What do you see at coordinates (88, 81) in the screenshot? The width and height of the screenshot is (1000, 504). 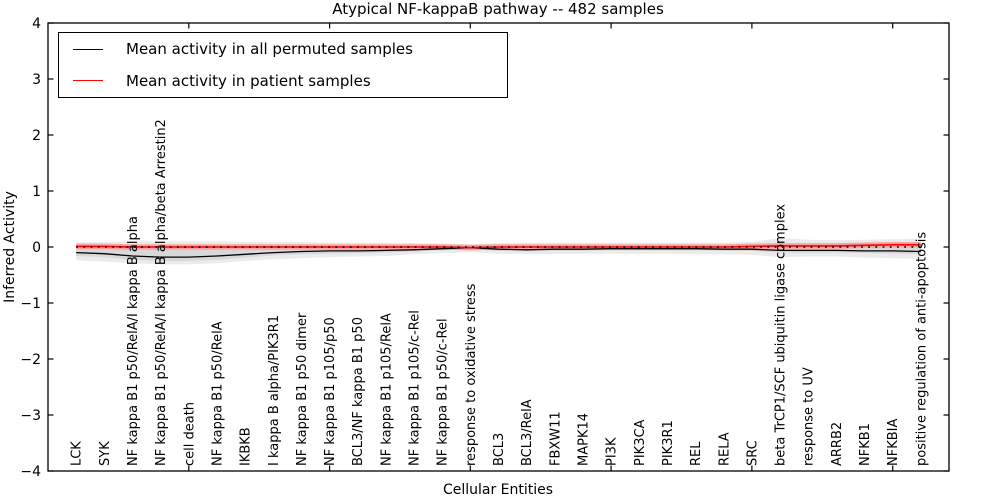 I see `legend-line-swatch-patient` at bounding box center [88, 81].